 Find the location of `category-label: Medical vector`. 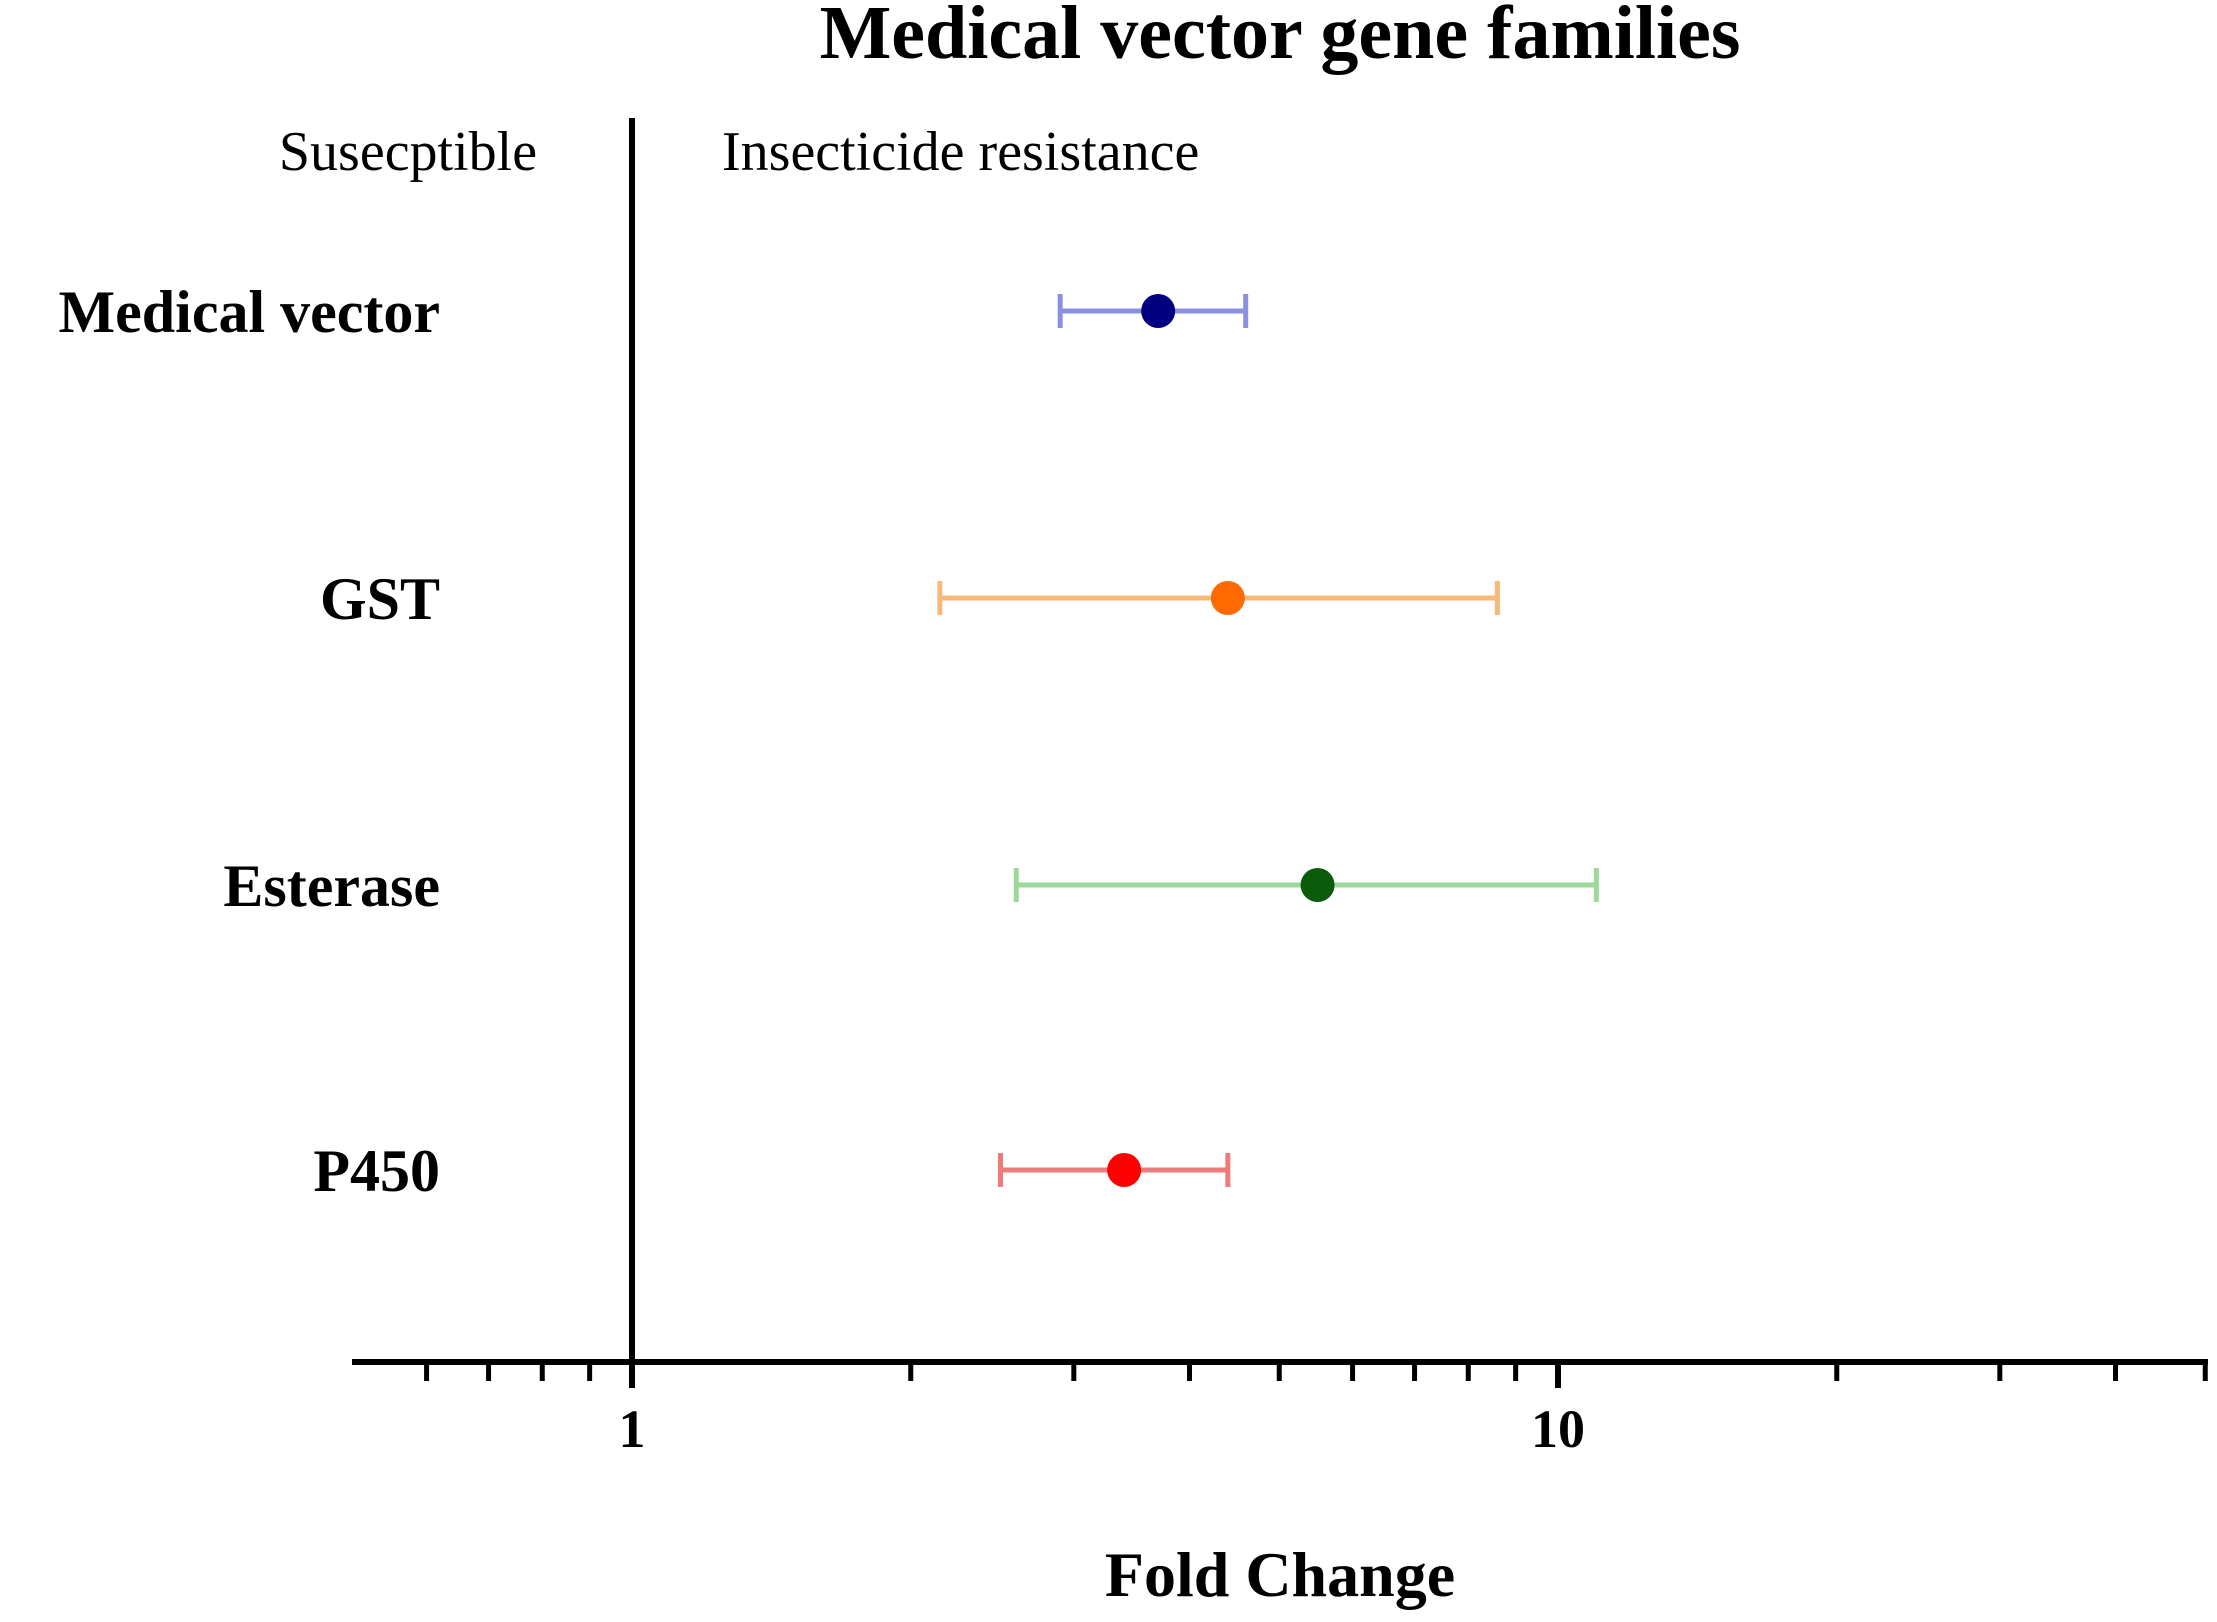

category-label: Medical vector is located at coordinates (249, 312).